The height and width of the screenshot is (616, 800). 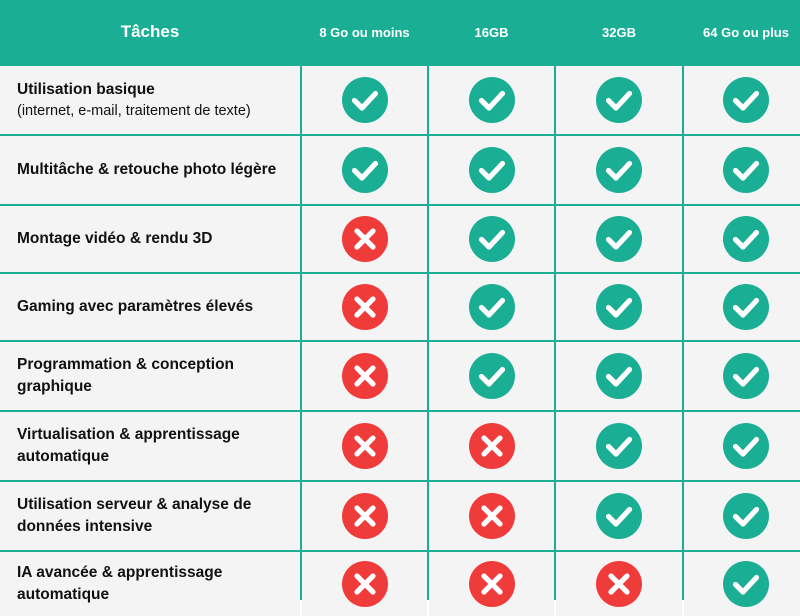 What do you see at coordinates (150, 32) in the screenshot?
I see `header-task: Tâches` at bounding box center [150, 32].